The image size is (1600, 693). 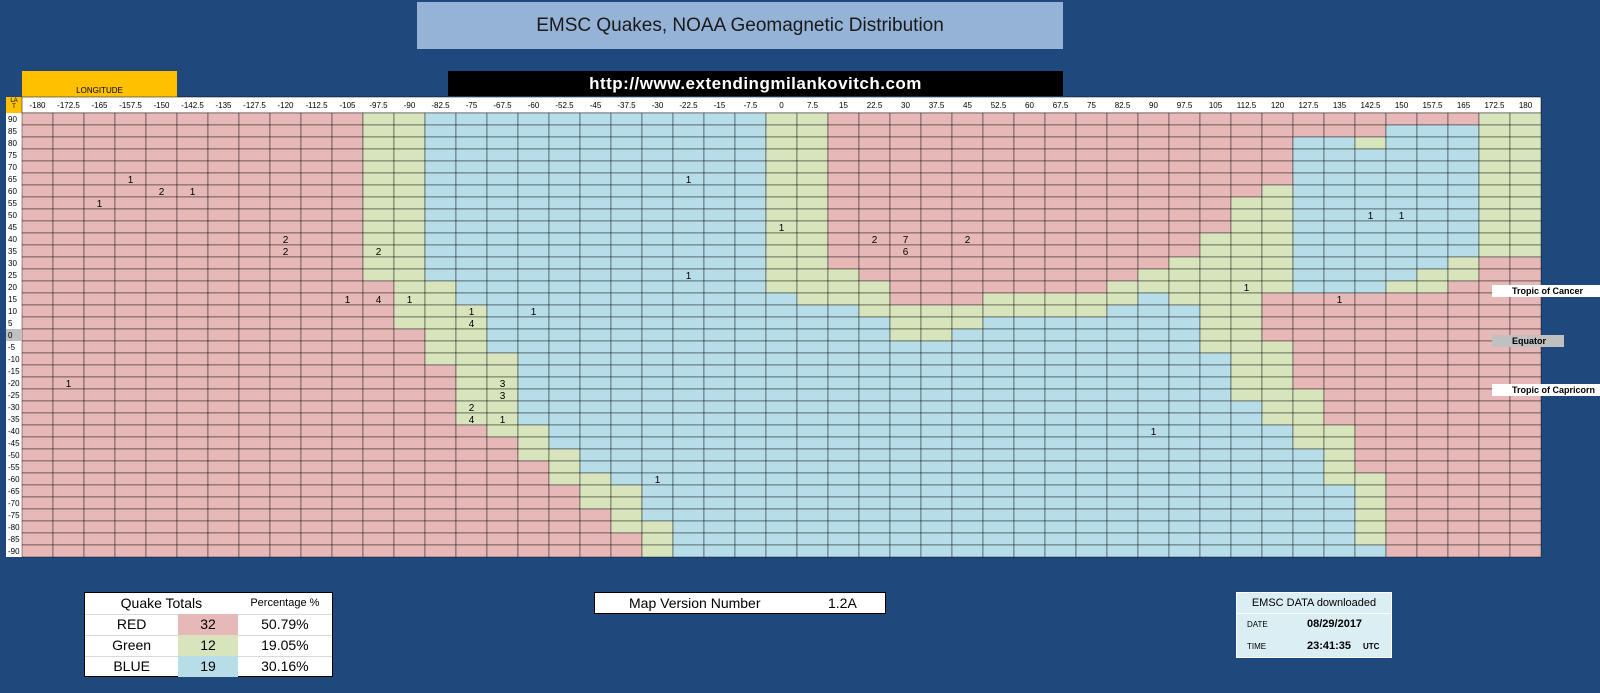 What do you see at coordinates (1247, 288) in the screenshot?
I see `quake-count-label: 1` at bounding box center [1247, 288].